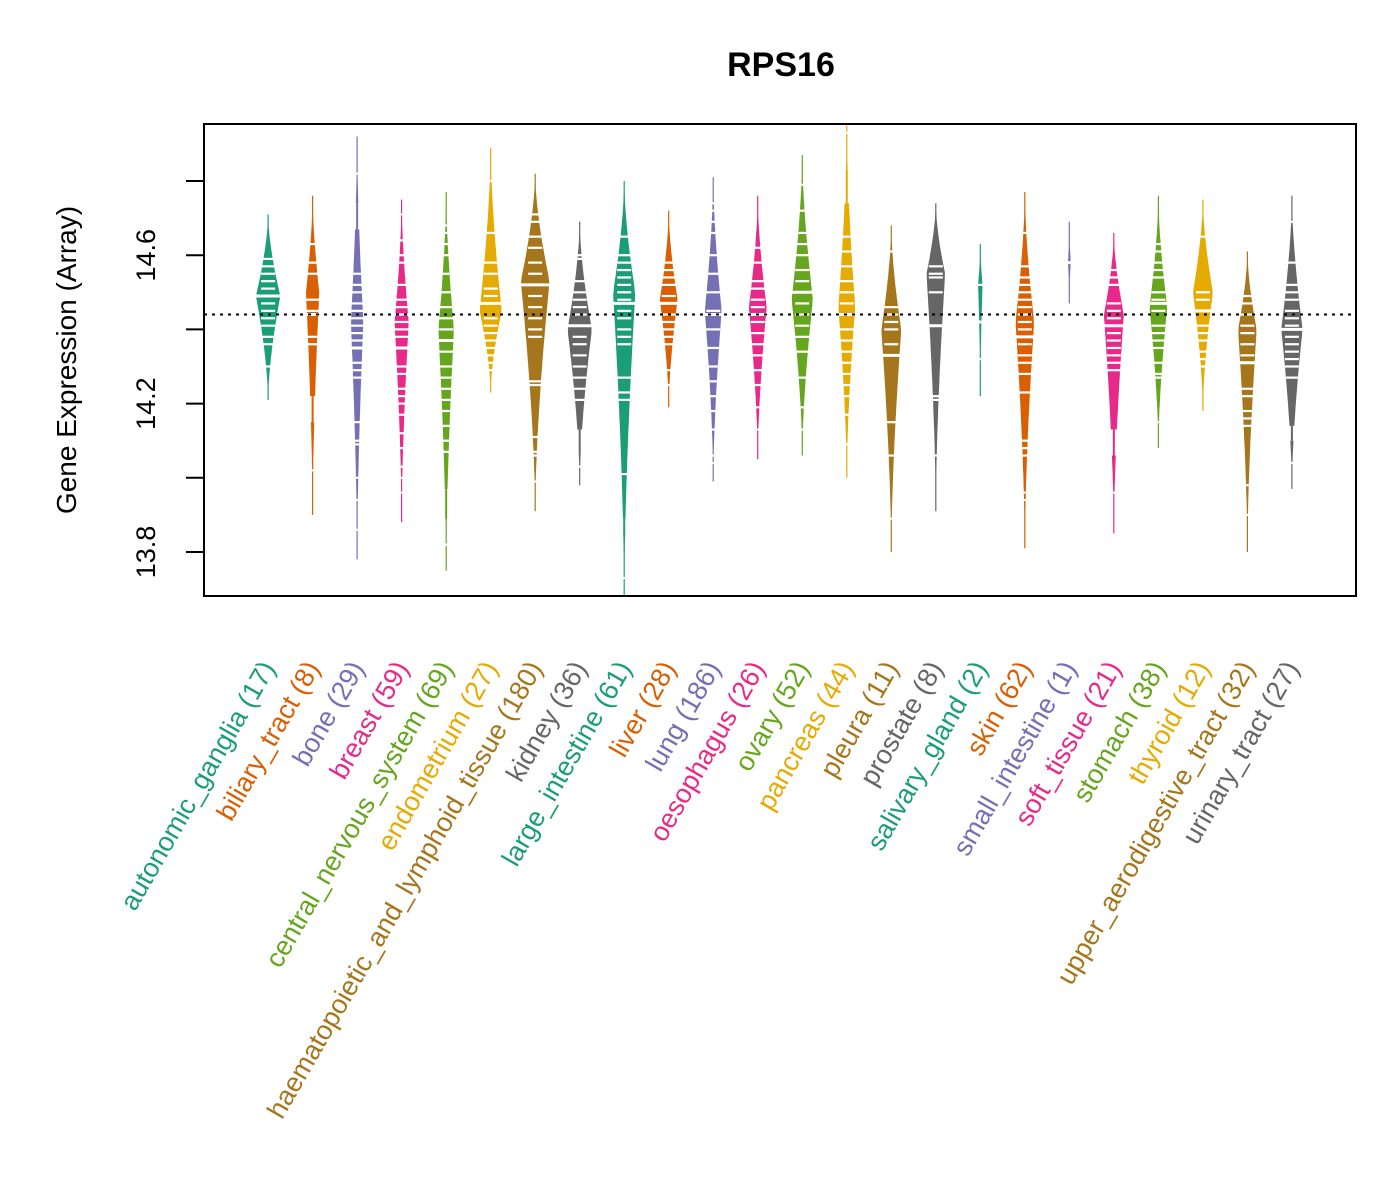 The height and width of the screenshot is (1200, 1400). I want to click on violin-pleura, so click(891, 388).